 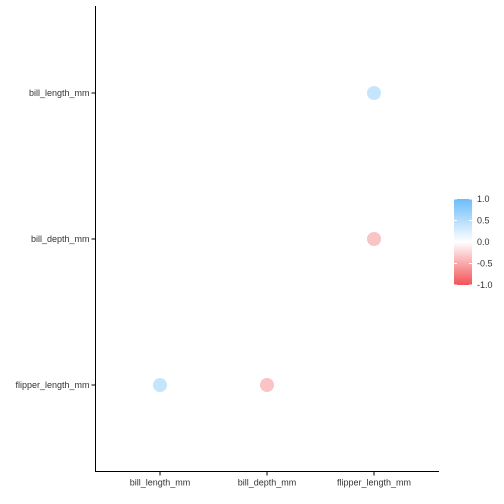 What do you see at coordinates (59, 93) in the screenshot?
I see `y-tick-label: bill_length_mm` at bounding box center [59, 93].